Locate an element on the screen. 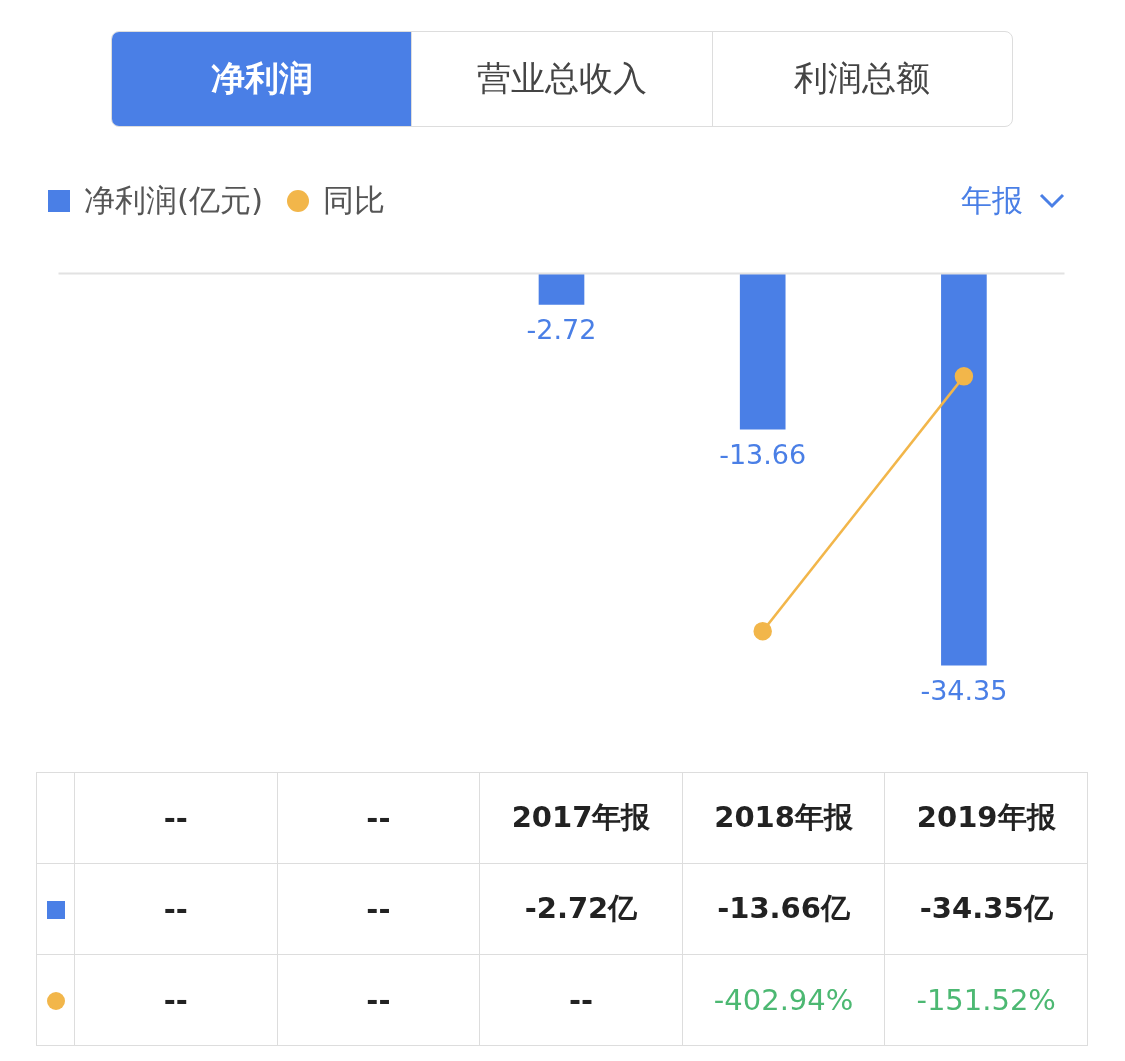 The height and width of the screenshot is (1061, 1125). x-tick-label: 2017年报 is located at coordinates (581, 818).